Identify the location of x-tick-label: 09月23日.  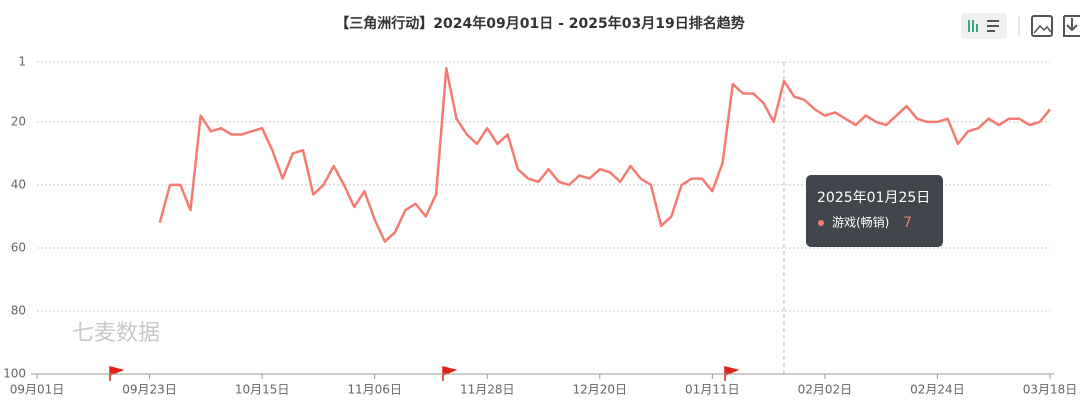
(149, 390).